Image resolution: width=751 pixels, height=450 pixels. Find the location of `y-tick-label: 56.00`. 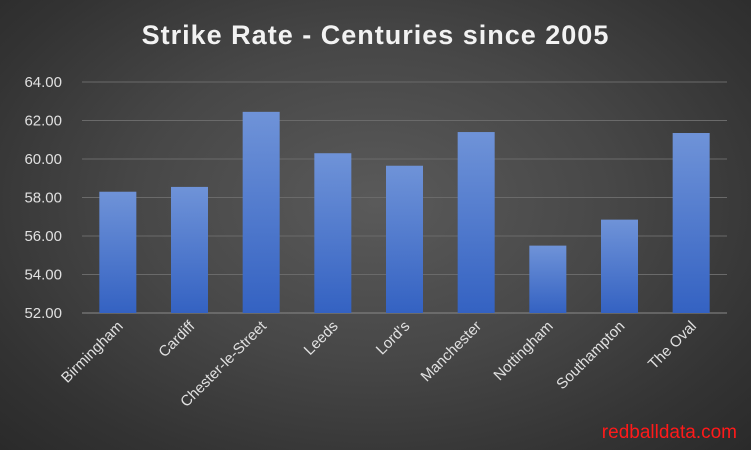

y-tick-label: 56.00 is located at coordinates (43, 236).